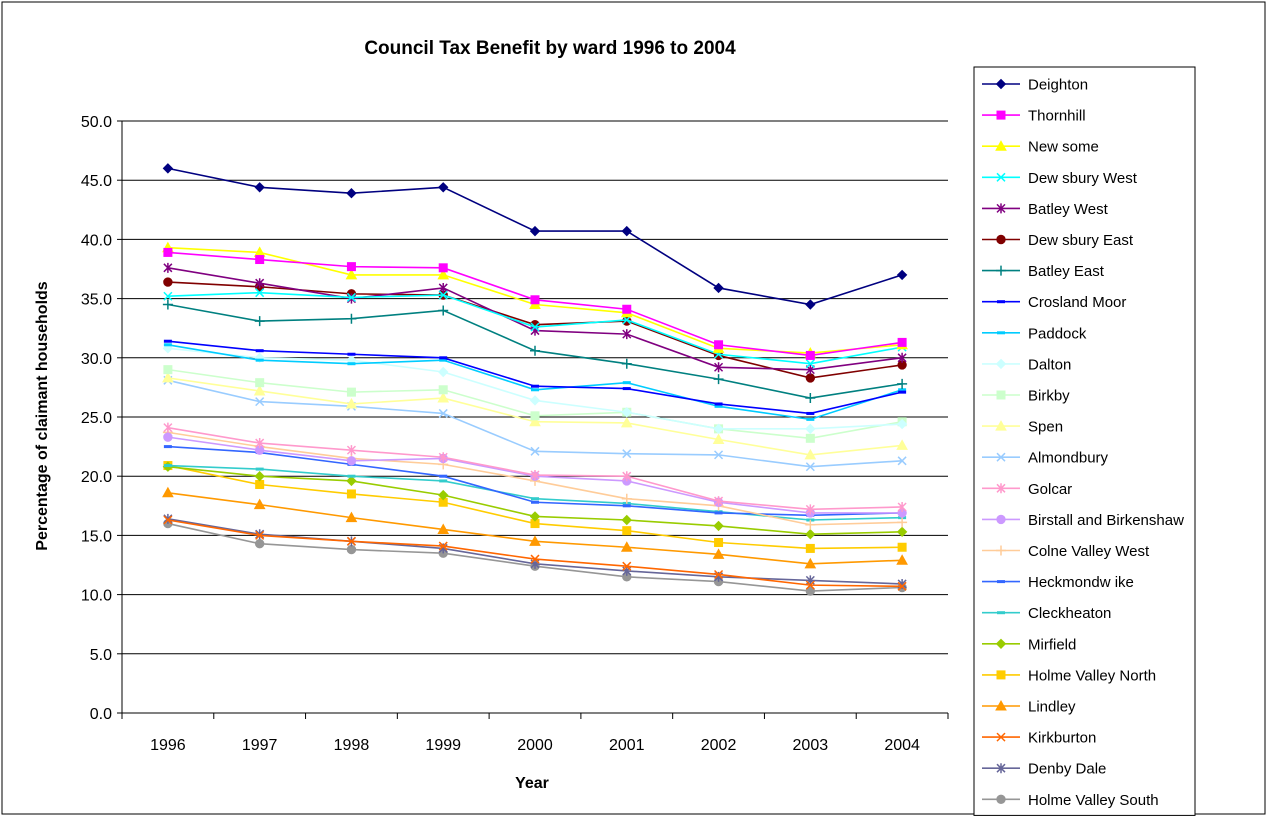 The width and height of the screenshot is (1267, 821). I want to click on x-tick-label: 2001, so click(627, 745).